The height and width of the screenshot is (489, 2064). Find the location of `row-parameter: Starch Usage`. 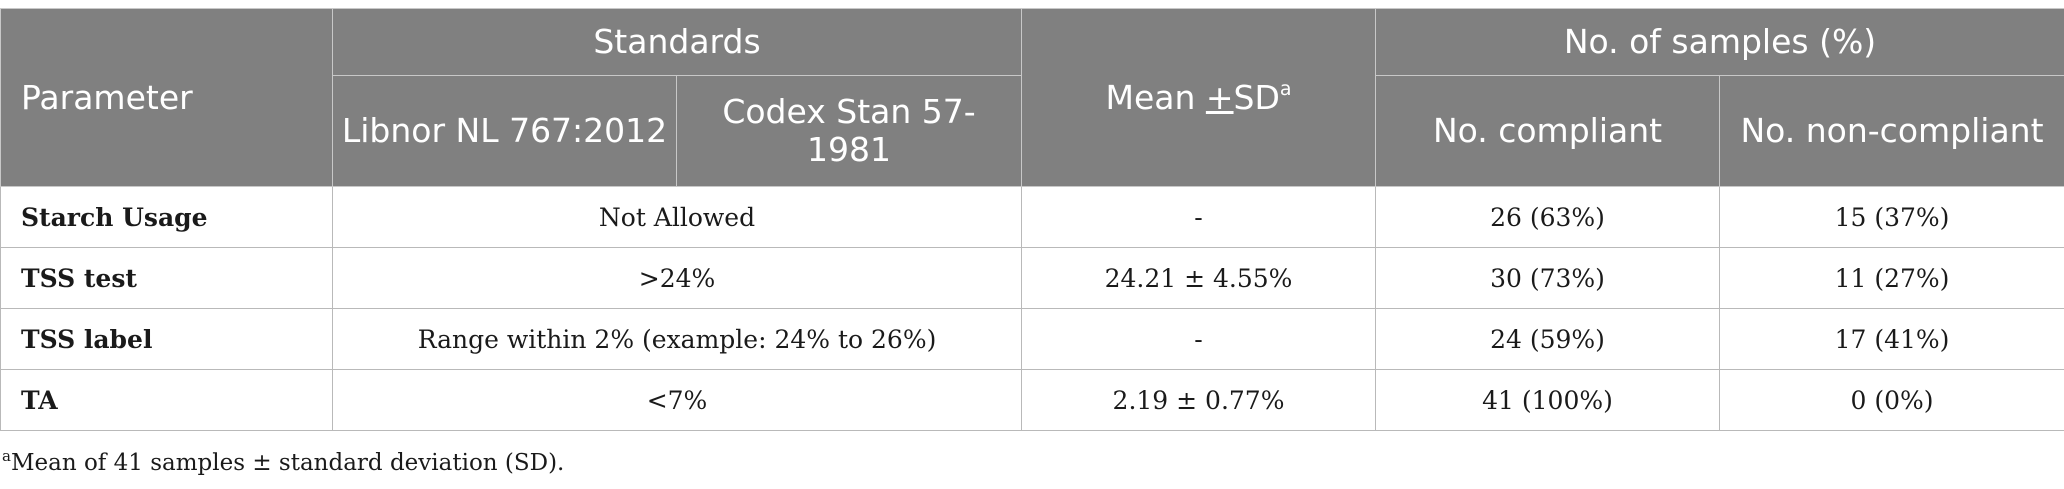

row-parameter: Starch Usage is located at coordinates (166, 217).